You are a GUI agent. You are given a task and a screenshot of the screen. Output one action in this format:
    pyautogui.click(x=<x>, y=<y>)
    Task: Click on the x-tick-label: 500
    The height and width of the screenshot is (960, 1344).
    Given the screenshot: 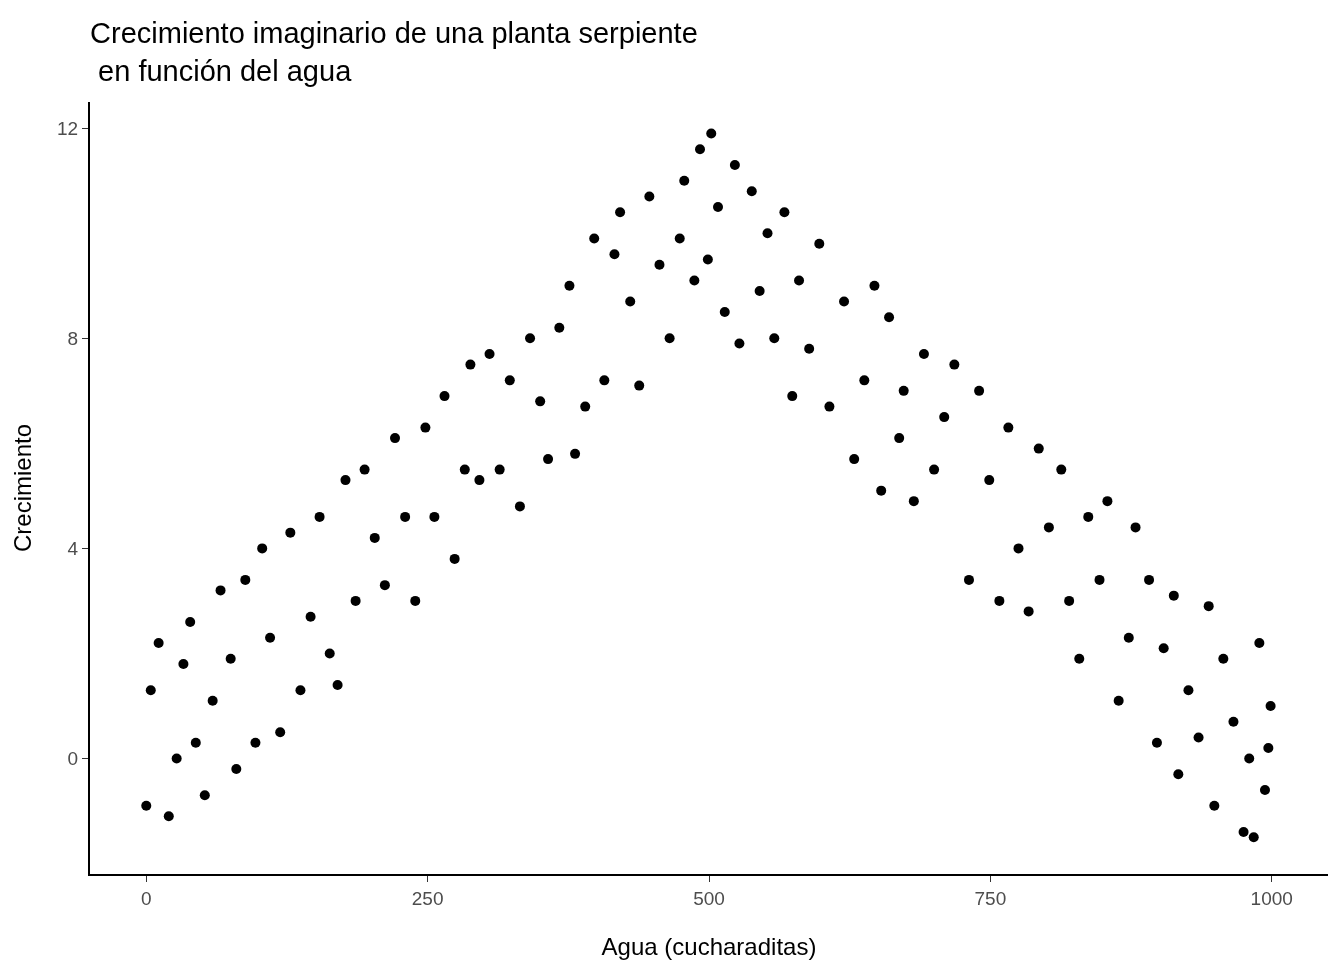 What is the action you would take?
    pyautogui.click(x=709, y=898)
    